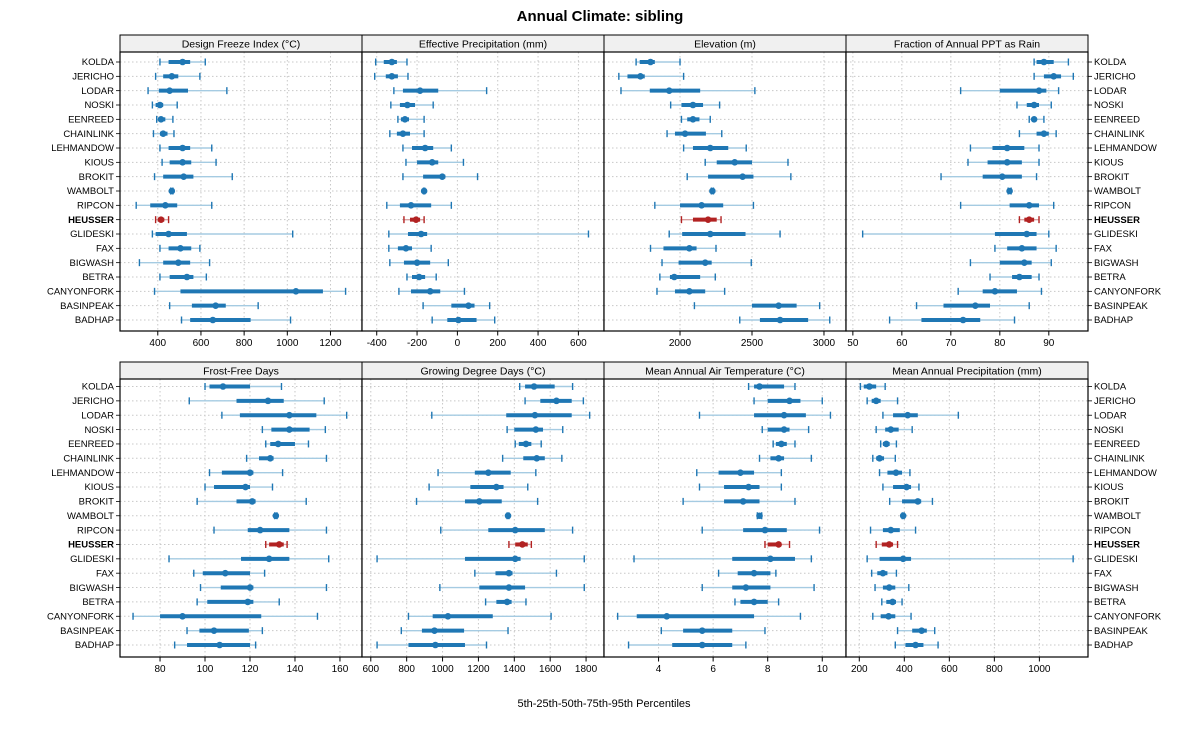 This screenshot has height=730, width=1200. Describe the element at coordinates (340, 669) in the screenshot. I see `x-tick-label: 160` at that location.